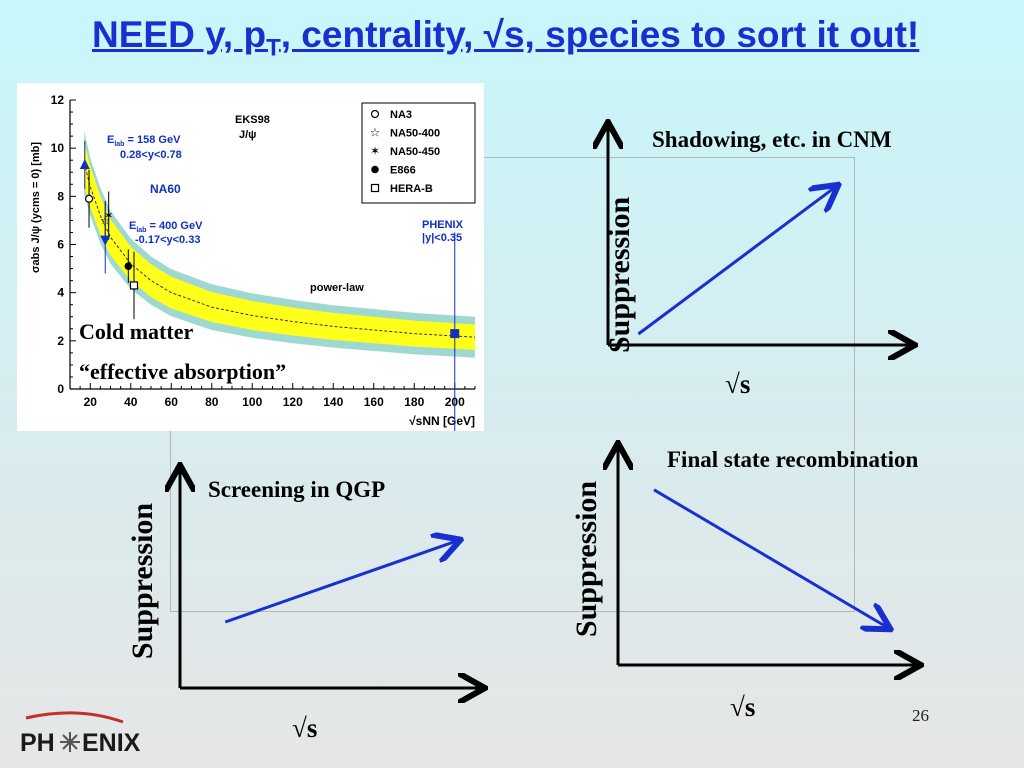 This screenshot has width=1024, height=768. Describe the element at coordinates (142, 581) in the screenshot. I see `cartoon-screening-ylabel: Suppression` at that location.